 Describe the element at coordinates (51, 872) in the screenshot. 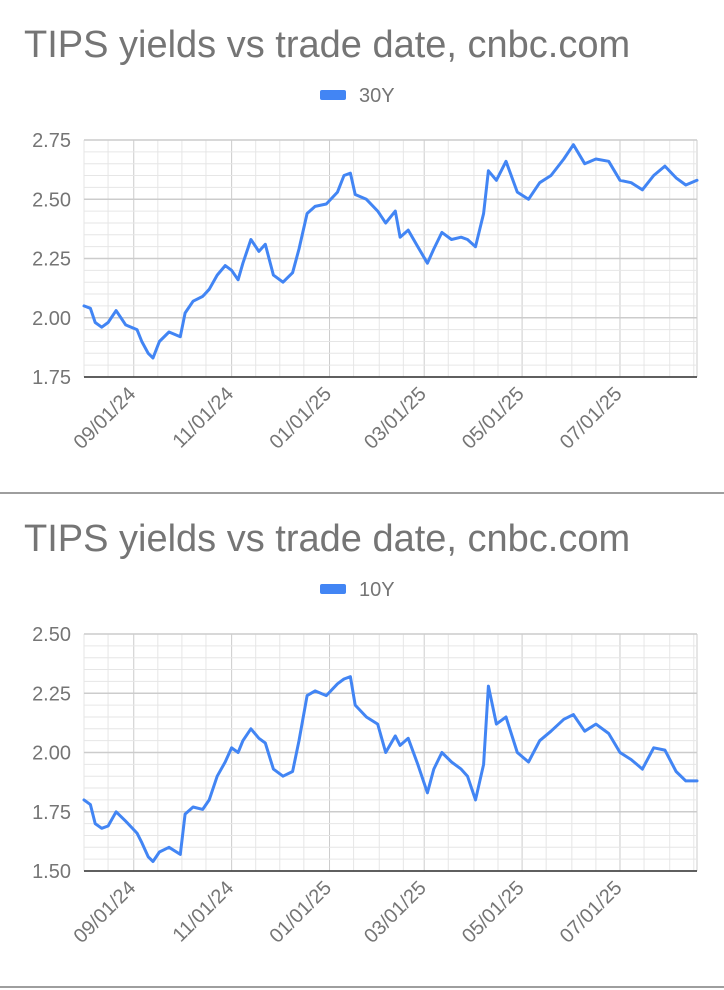

I see `y-tick-label: 1.50` at that location.